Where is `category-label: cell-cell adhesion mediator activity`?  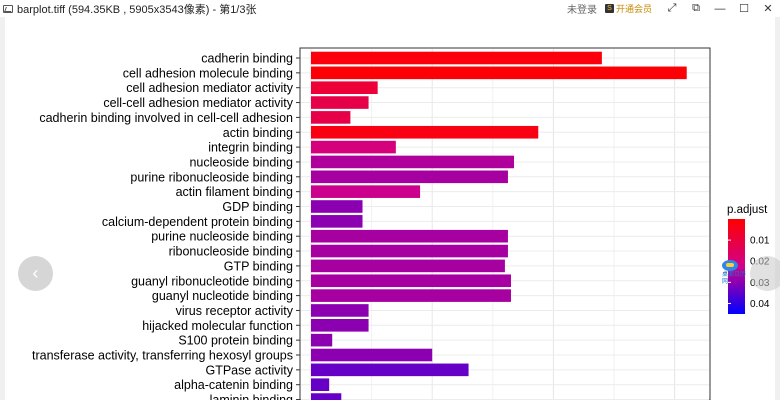 category-label: cell-cell adhesion mediator activity is located at coordinates (198, 103).